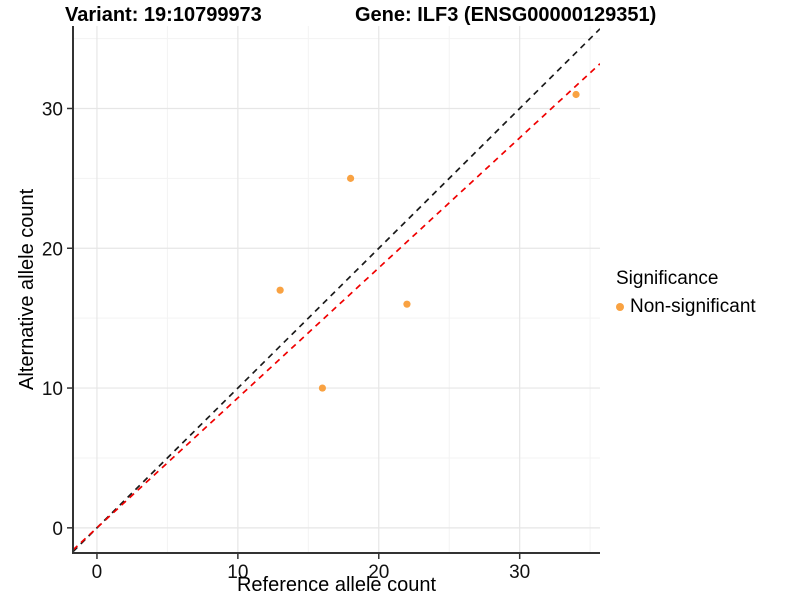  I want to click on x-tick-label: 30, so click(519, 572).